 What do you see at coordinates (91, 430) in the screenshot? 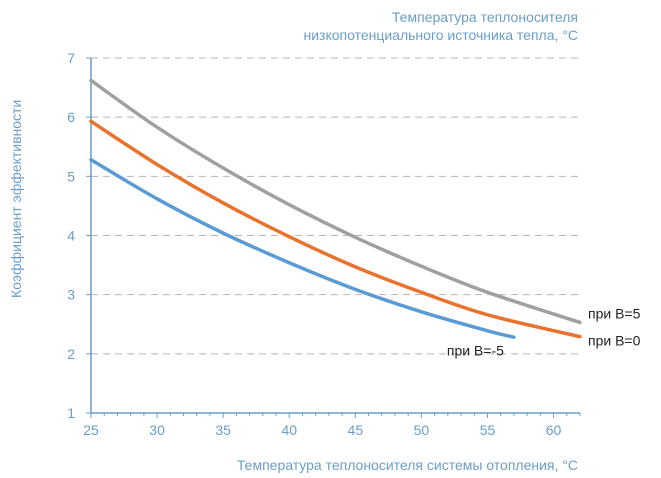
I see `x-tick-label: 25` at bounding box center [91, 430].